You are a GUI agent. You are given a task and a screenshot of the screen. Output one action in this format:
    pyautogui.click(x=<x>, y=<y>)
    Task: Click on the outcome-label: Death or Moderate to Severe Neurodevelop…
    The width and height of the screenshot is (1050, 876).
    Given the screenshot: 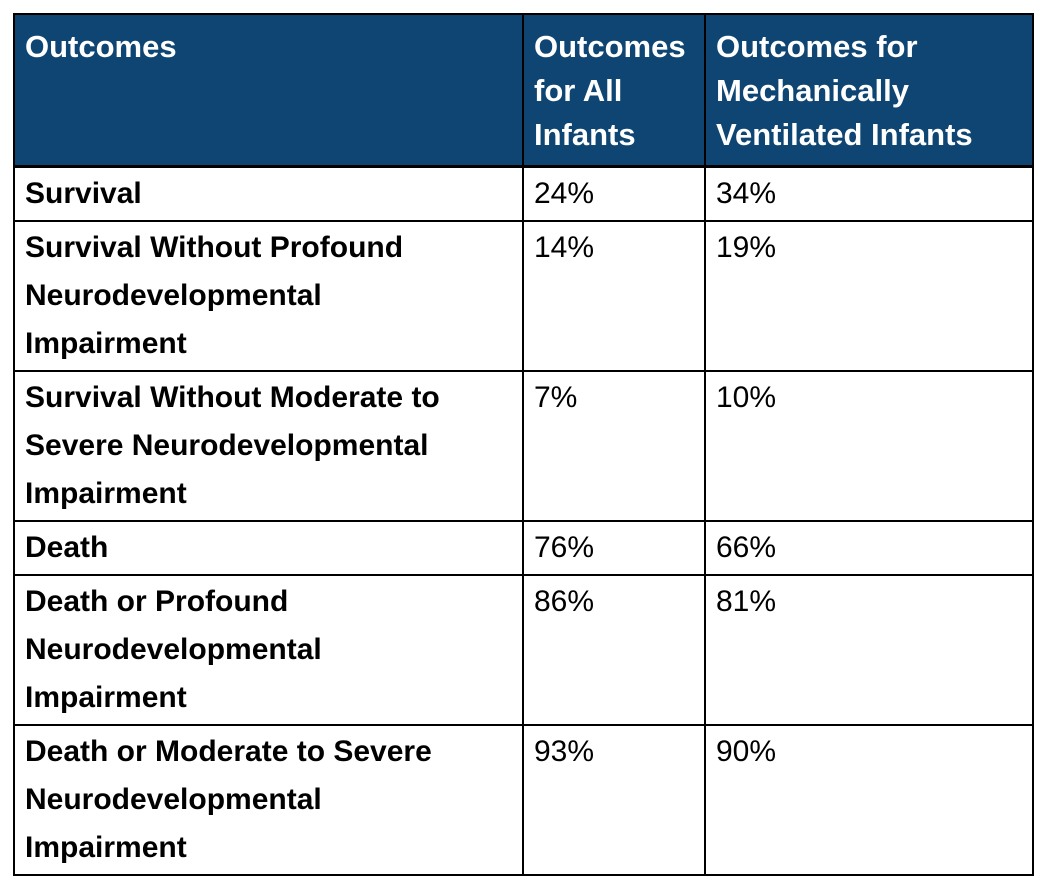 What is the action you would take?
    pyautogui.click(x=268, y=800)
    